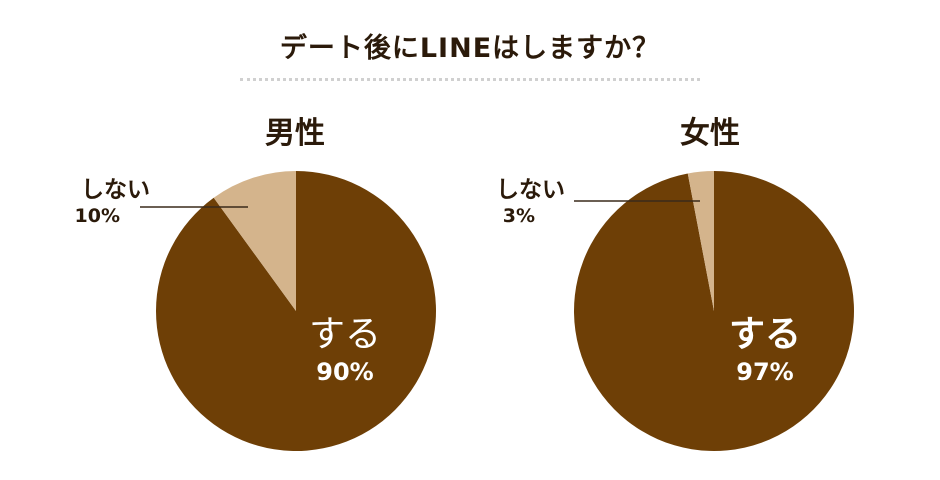 This screenshot has width=940, height=480. Describe the element at coordinates (295, 133) in the screenshot. I see `chart-title-male: 男性` at that location.